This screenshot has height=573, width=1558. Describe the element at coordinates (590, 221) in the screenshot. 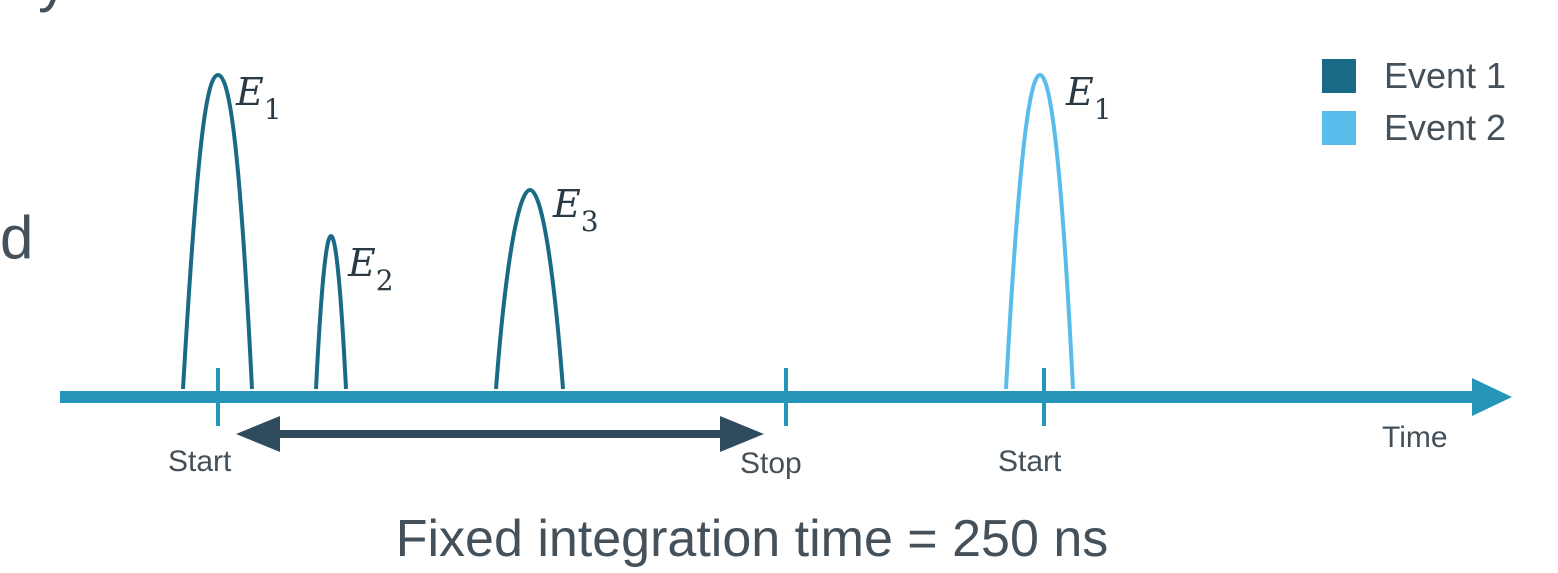

I see `pulse-label-e3-subscript: 3` at that location.